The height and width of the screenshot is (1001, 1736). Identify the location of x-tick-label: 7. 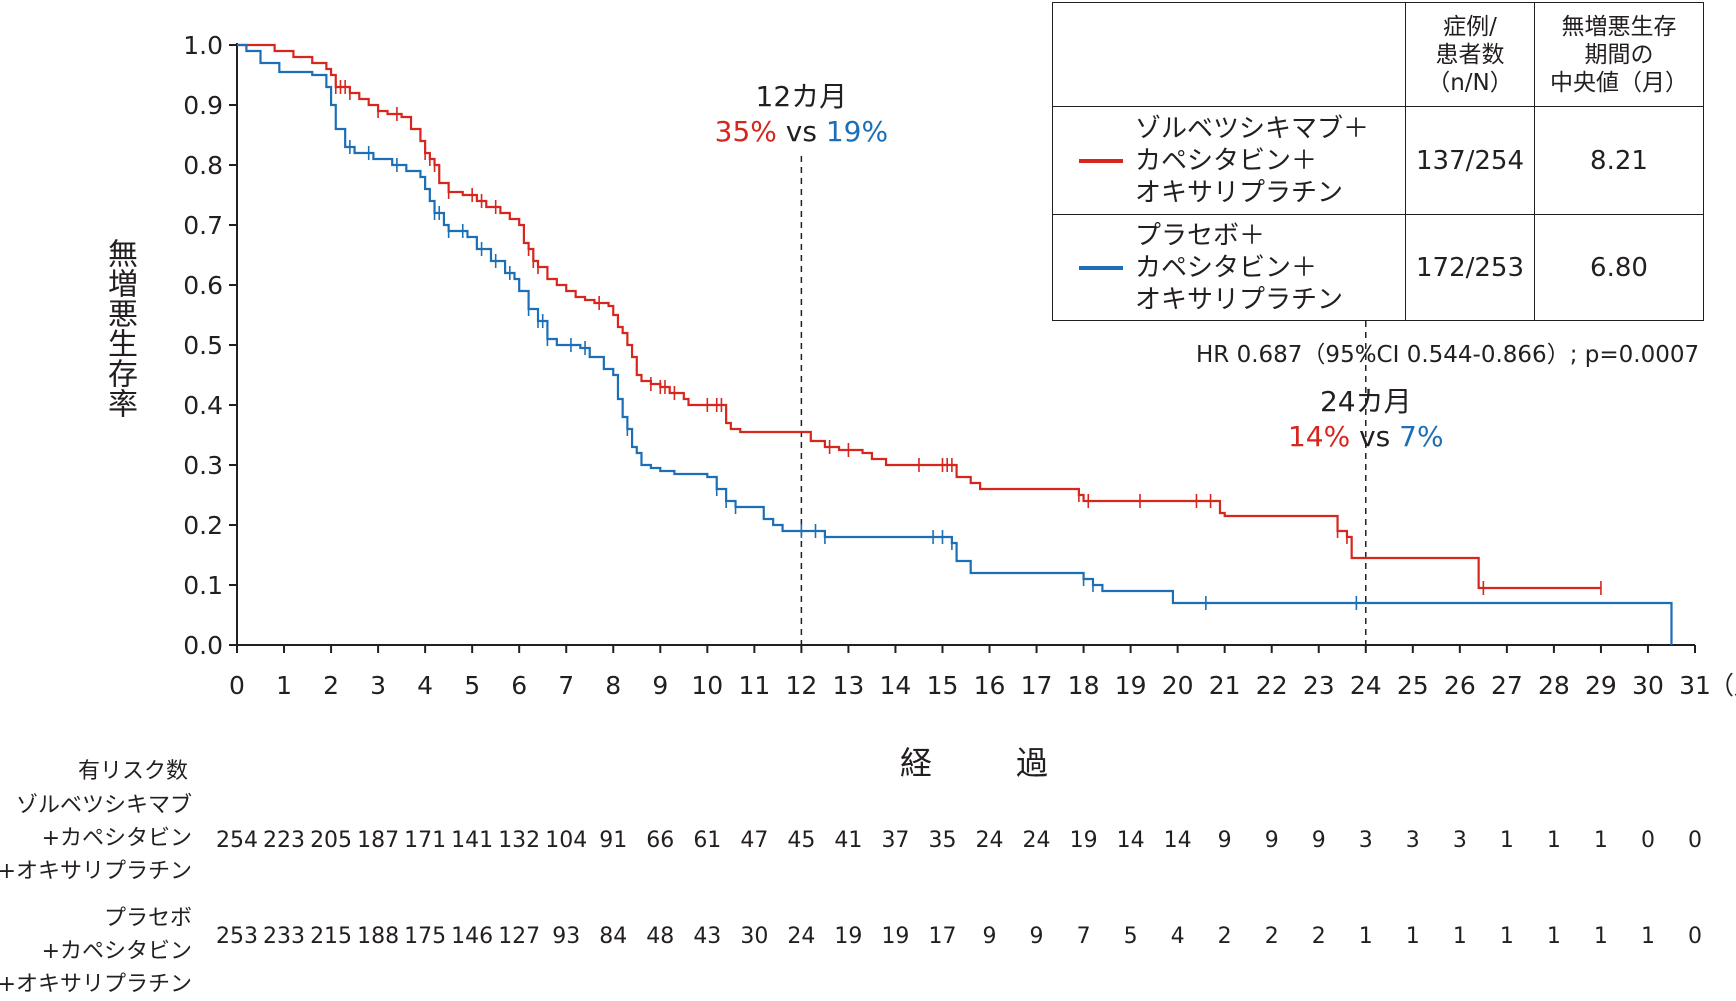
(566, 685).